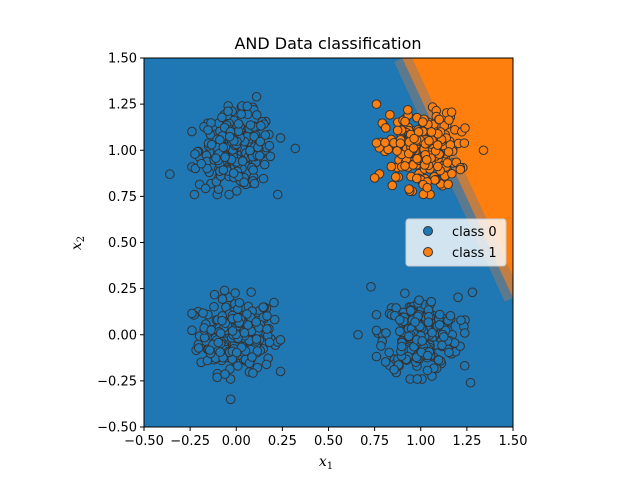 The image size is (640, 480). Describe the element at coordinates (328, 441) in the screenshot. I see `x-tick-label: 0.50` at that location.